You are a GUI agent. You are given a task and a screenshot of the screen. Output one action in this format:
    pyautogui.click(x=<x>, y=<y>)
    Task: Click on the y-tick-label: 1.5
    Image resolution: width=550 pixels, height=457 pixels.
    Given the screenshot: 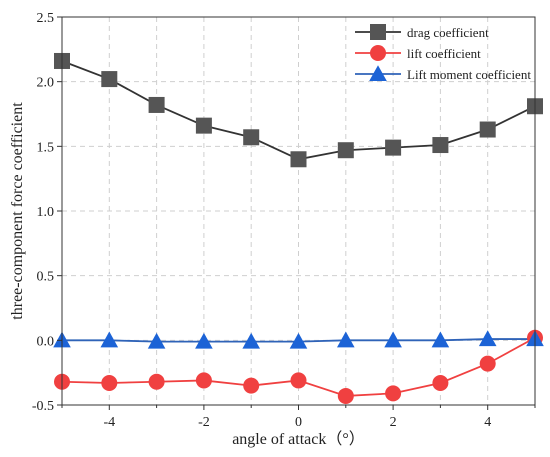 What is the action you would take?
    pyautogui.click(x=46, y=147)
    